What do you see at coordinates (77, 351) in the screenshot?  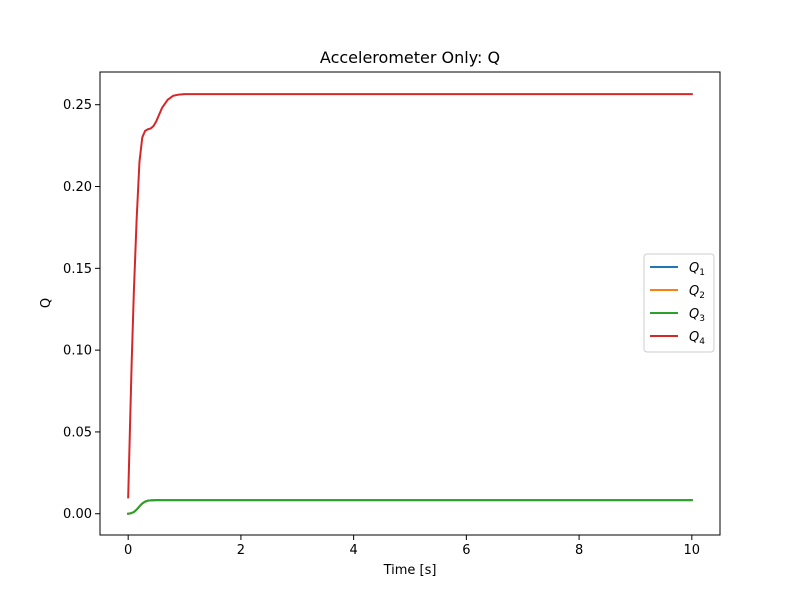 I see `y-tick-label: 0.10` at bounding box center [77, 351].